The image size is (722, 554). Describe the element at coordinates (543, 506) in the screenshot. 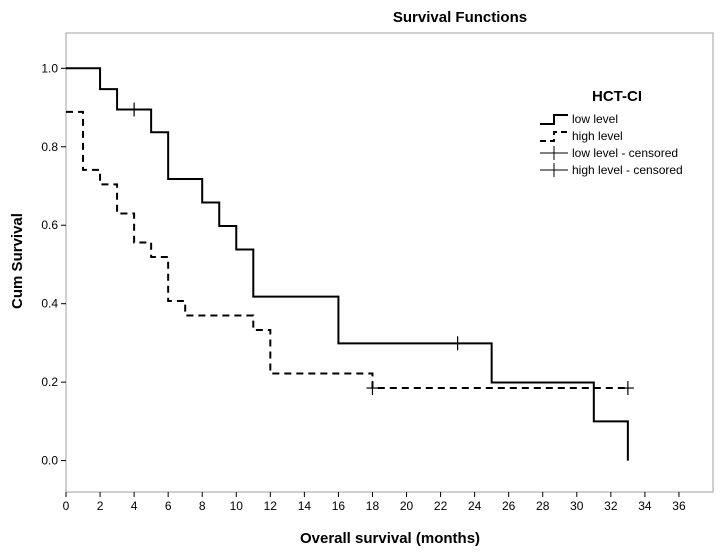

I see `x-tick-label: 28` at that location.